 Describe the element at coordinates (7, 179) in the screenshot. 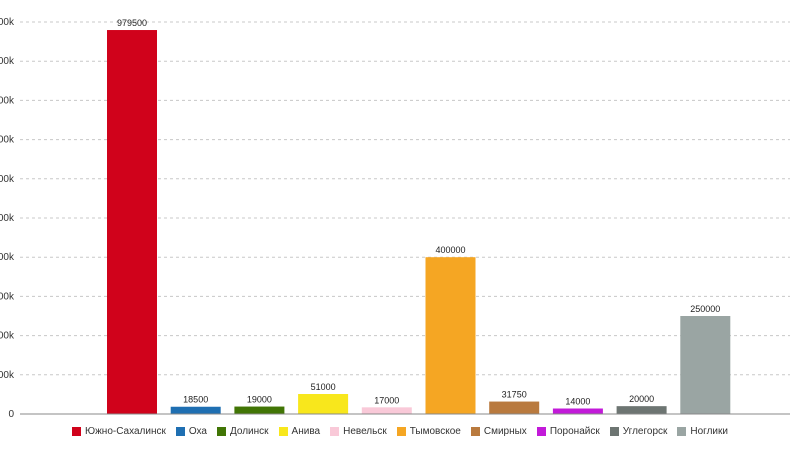

I see `y-tick-label: 600k` at that location.